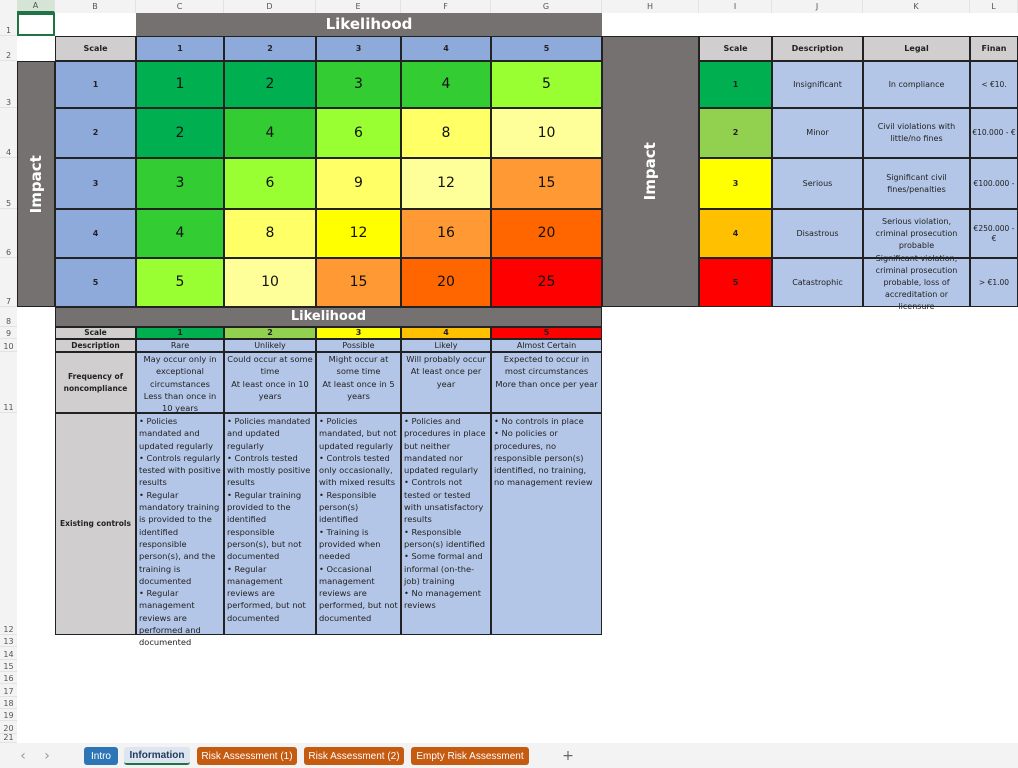 Image resolution: width=1018 pixels, height=768 pixels. Describe the element at coordinates (270, 6) in the screenshot. I see `column-header: D` at that location.